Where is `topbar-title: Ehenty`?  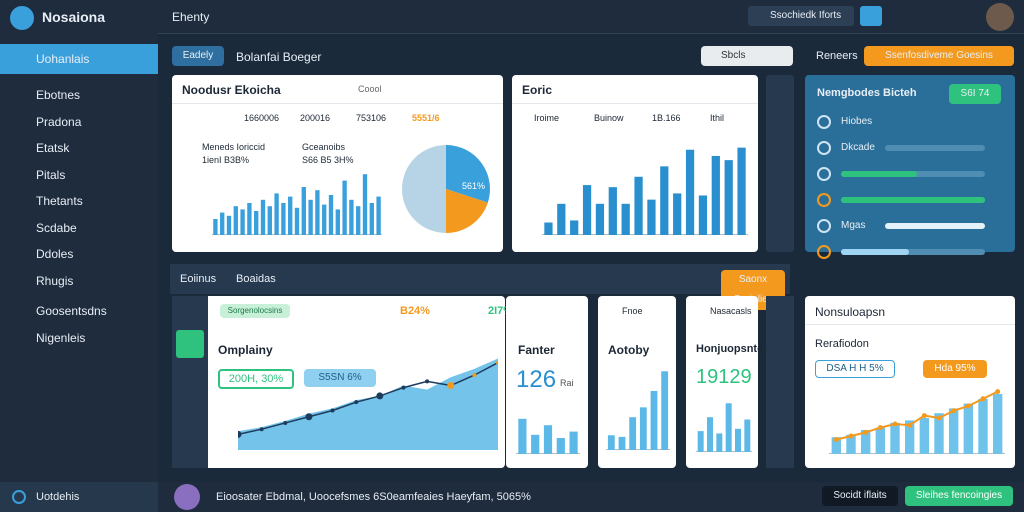
topbar-title: Ehenty is located at coordinates (191, 17).